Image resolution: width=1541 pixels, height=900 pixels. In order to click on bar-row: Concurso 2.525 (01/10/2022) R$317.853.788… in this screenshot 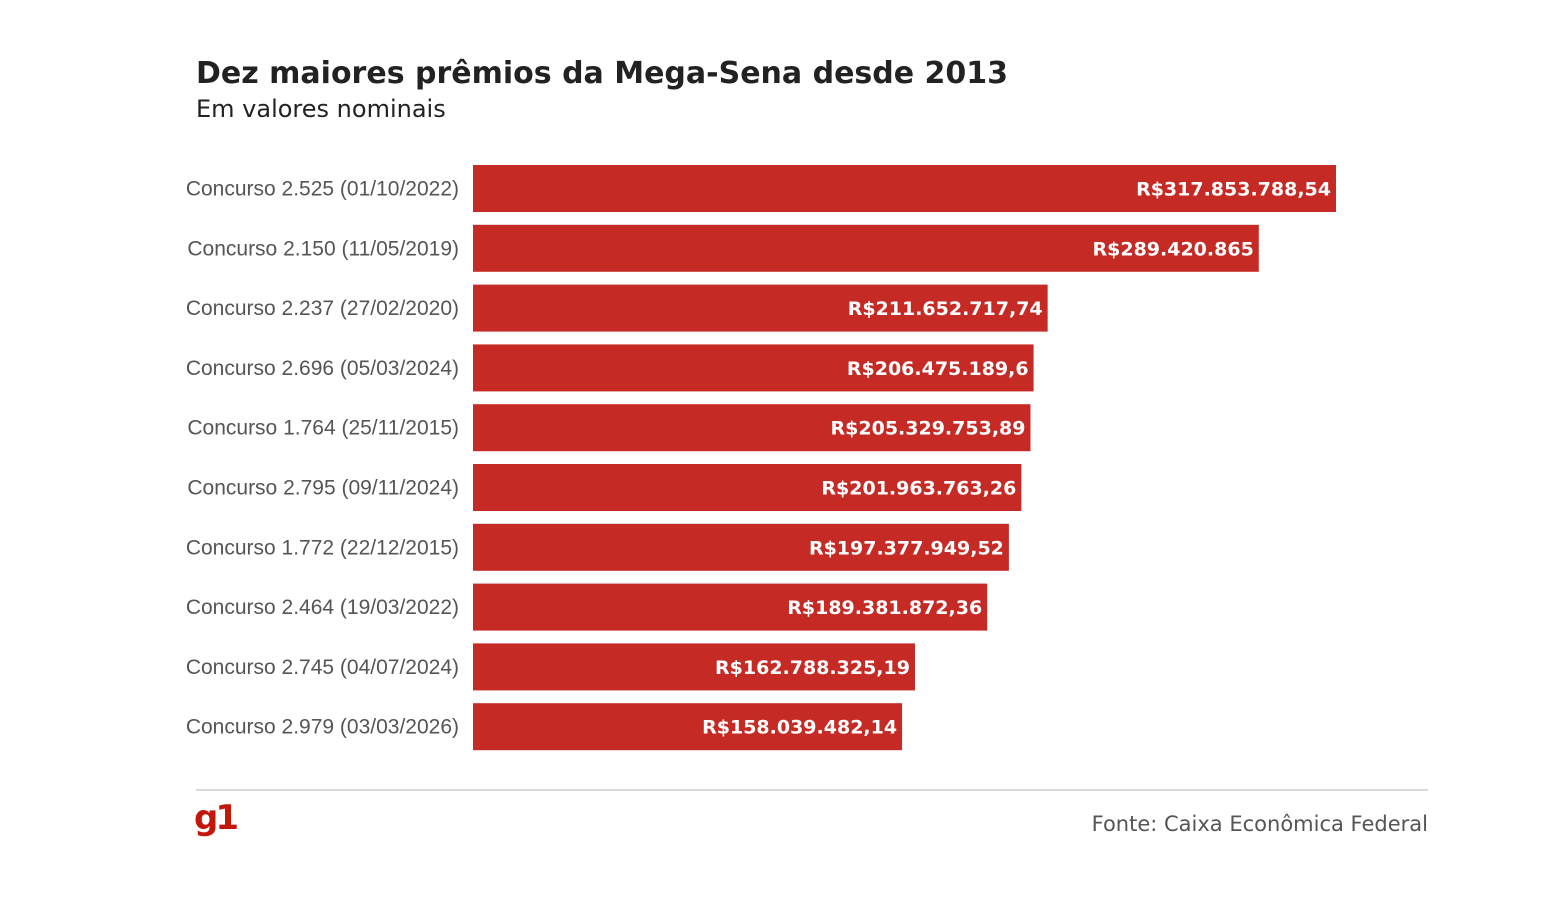, I will do `click(761, 188)`.